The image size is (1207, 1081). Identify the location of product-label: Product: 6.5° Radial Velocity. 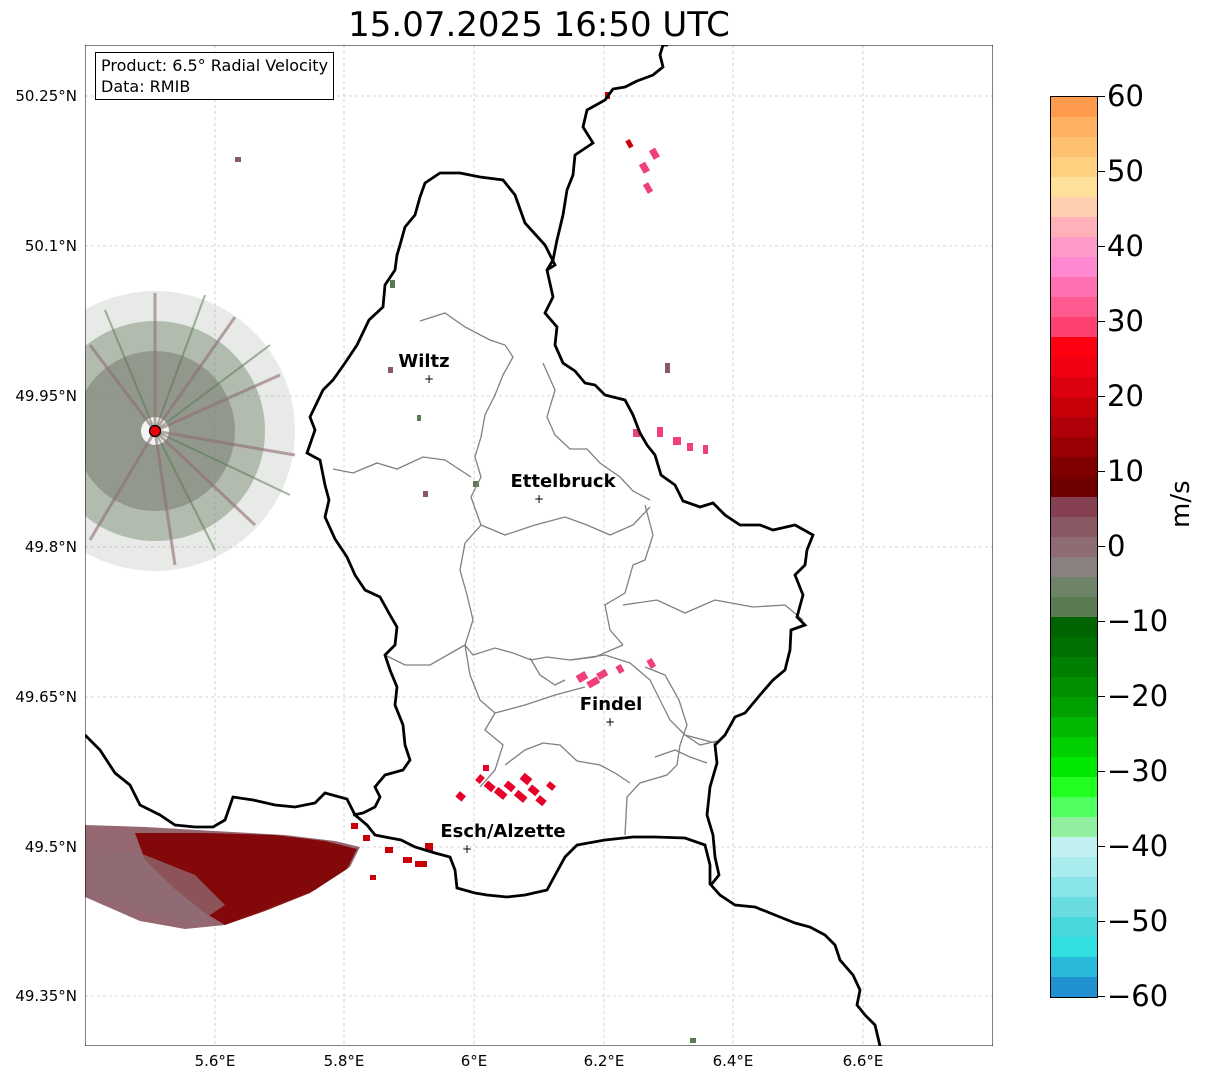
(215, 65).